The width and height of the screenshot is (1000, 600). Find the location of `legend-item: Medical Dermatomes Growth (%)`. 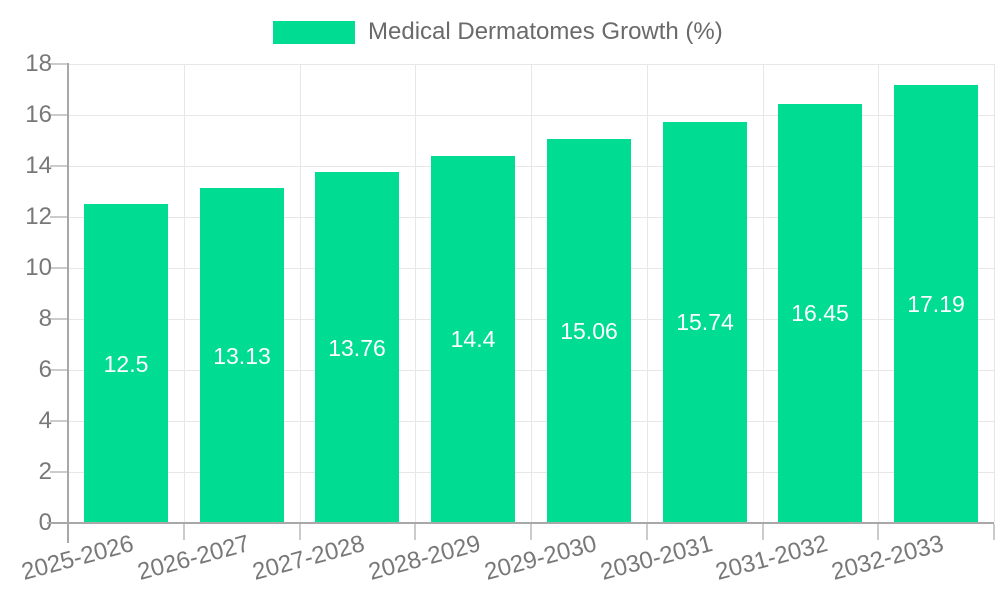

legend-item: Medical Dermatomes Growth (%) is located at coordinates (498, 32).